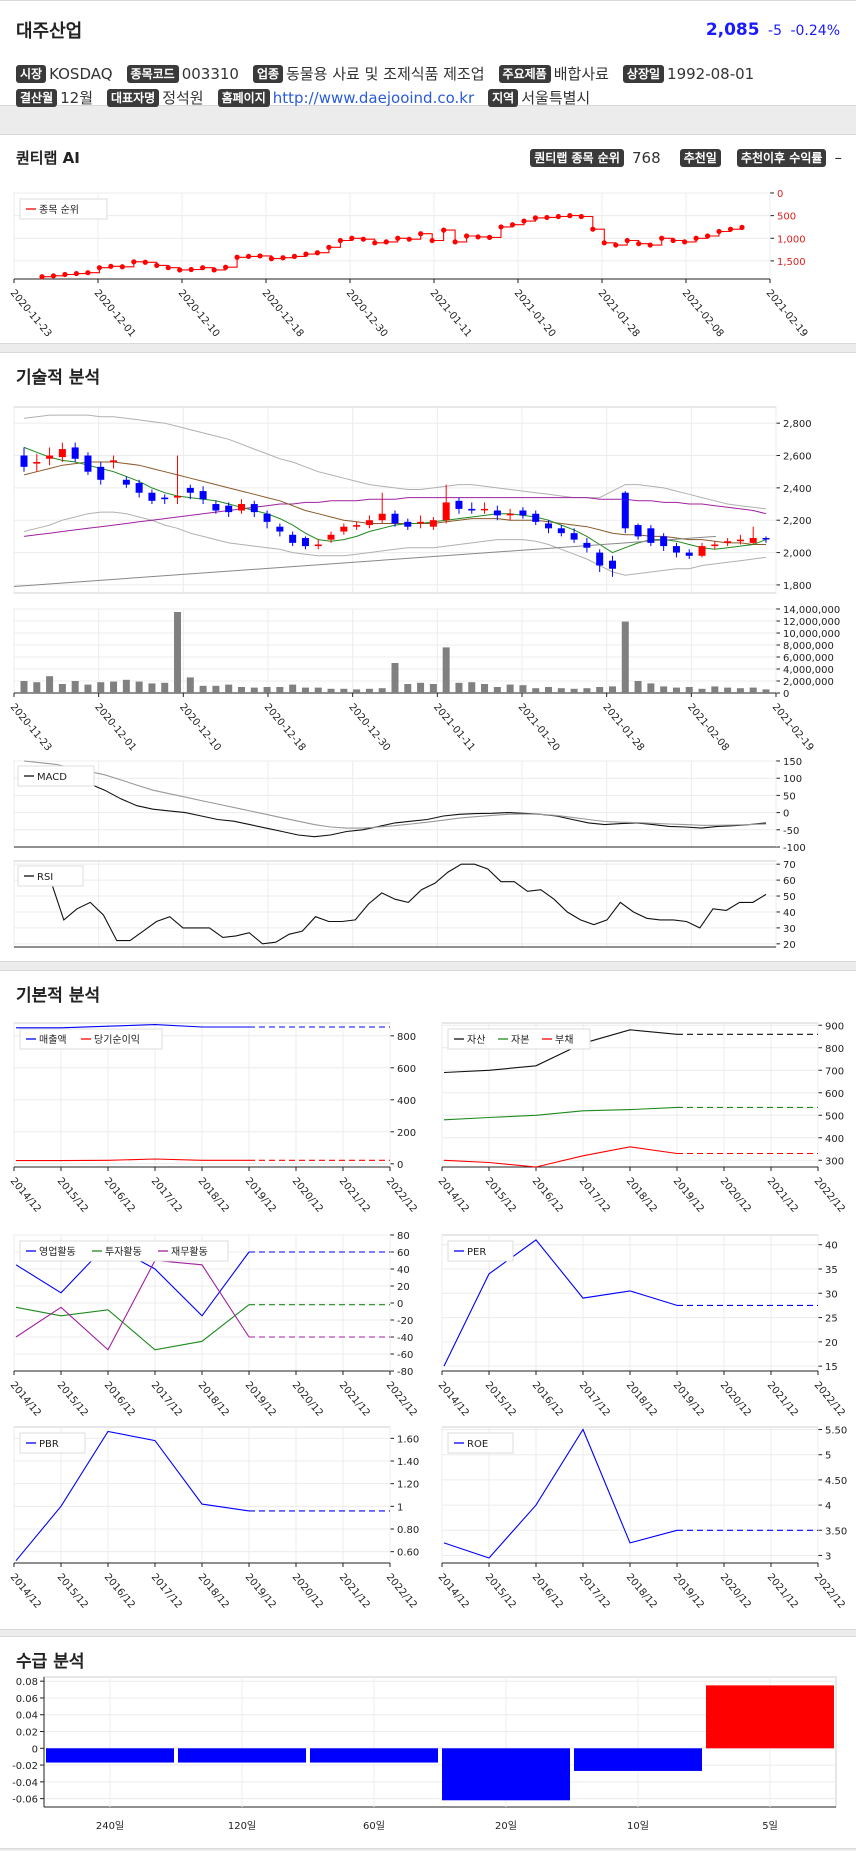 The width and height of the screenshot is (856, 1851). Describe the element at coordinates (213, 1591) in the screenshot. I see `x-tick-label: 2018/12` at that location.